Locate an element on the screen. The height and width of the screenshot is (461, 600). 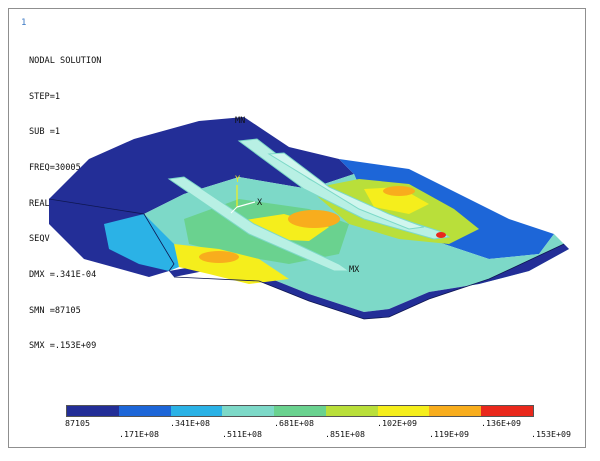
stress-max-spot is located at coordinates (441, 235).